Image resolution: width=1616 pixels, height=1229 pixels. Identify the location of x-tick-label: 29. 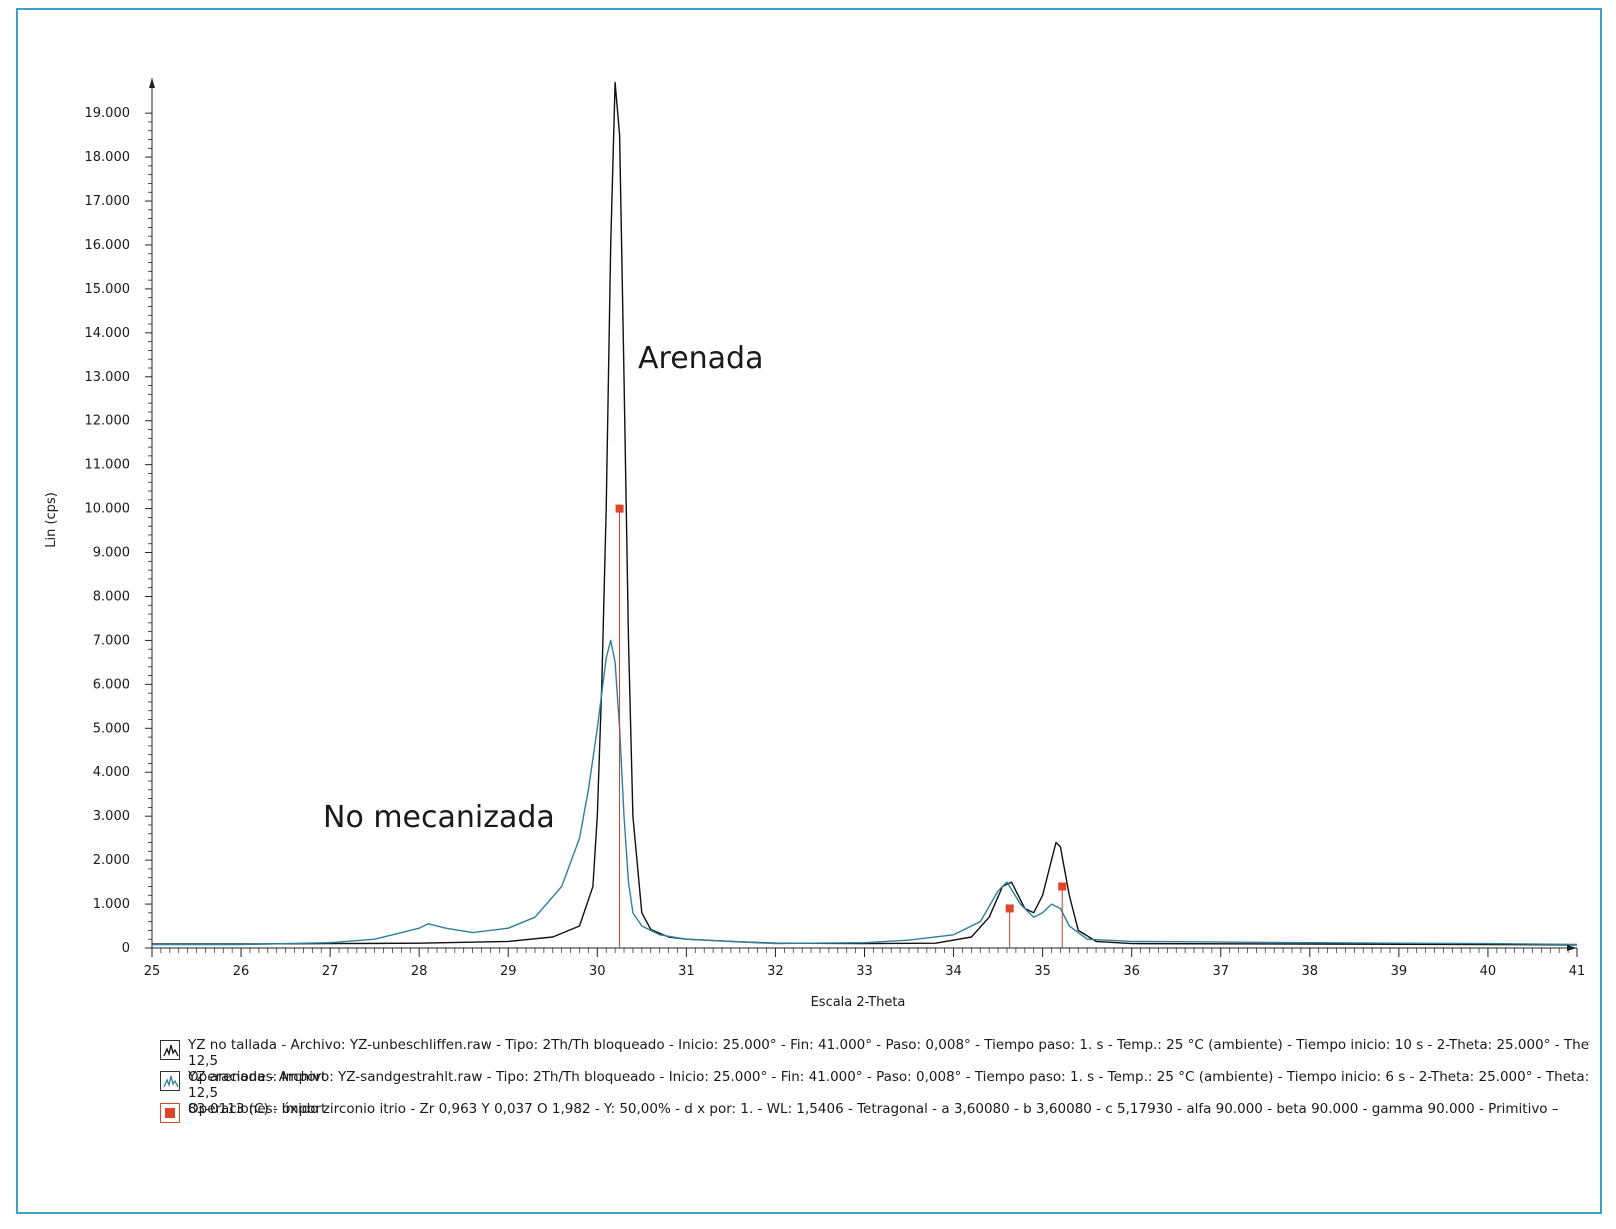
(508, 971).